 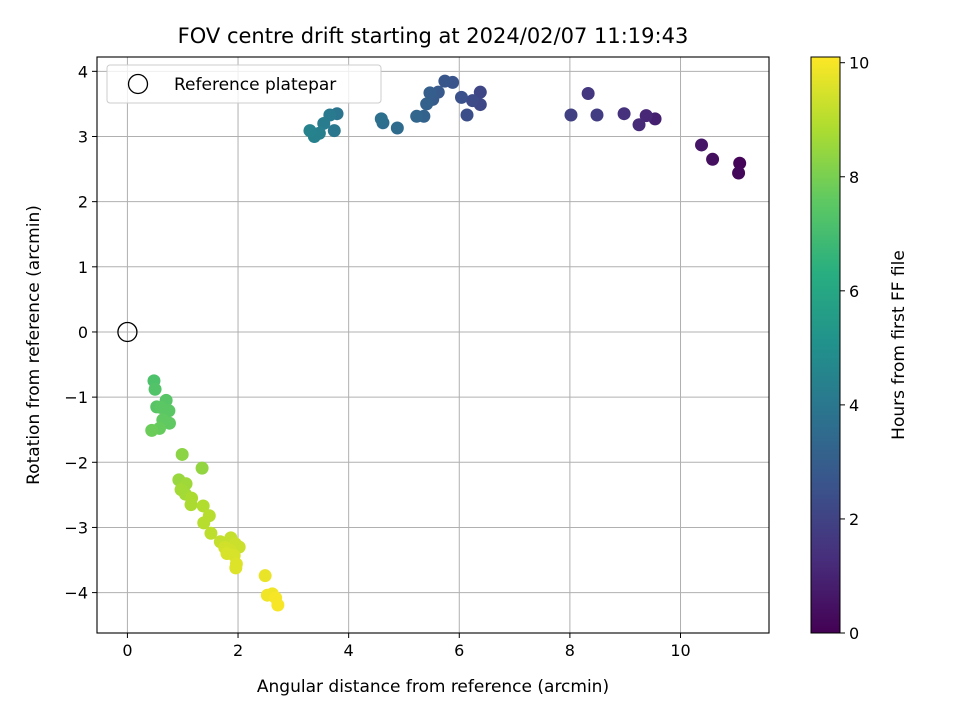 What do you see at coordinates (34, 345) in the screenshot?
I see `y-axis-label: Rotation from reference (arcmin)` at bounding box center [34, 345].